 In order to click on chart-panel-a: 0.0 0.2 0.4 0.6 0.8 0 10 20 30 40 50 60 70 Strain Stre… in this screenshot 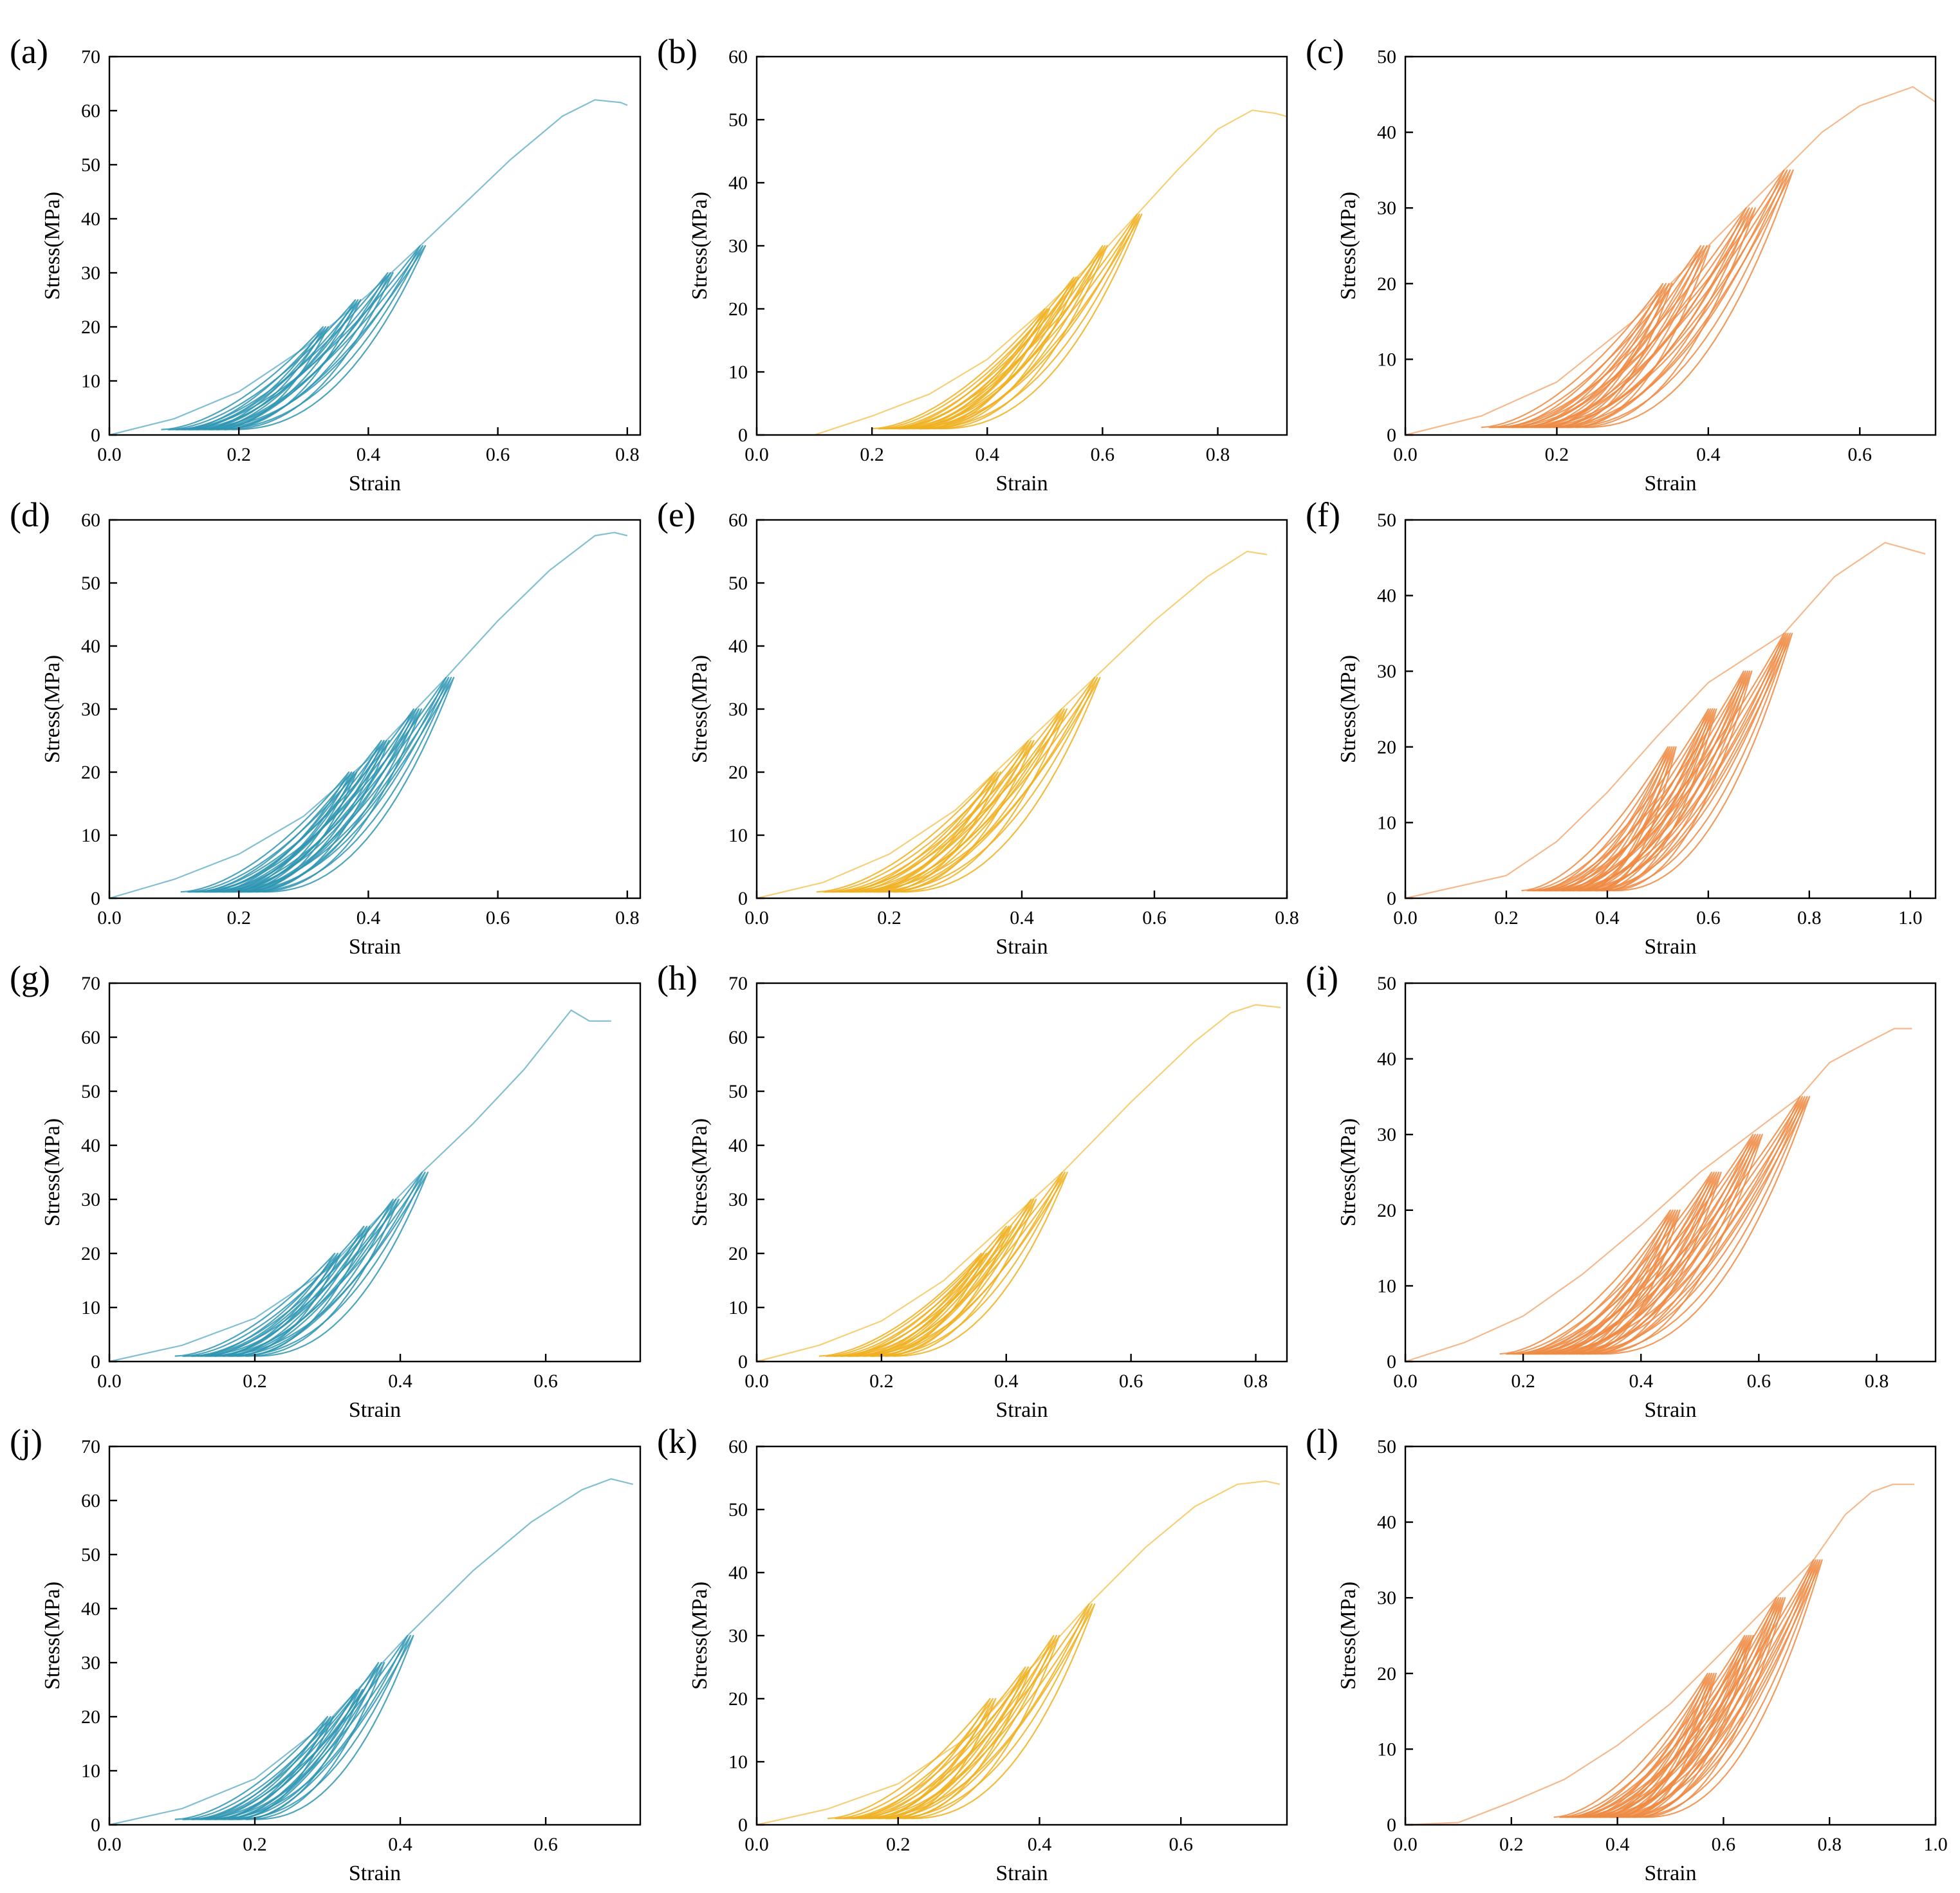, I will do `click(326, 263)`.